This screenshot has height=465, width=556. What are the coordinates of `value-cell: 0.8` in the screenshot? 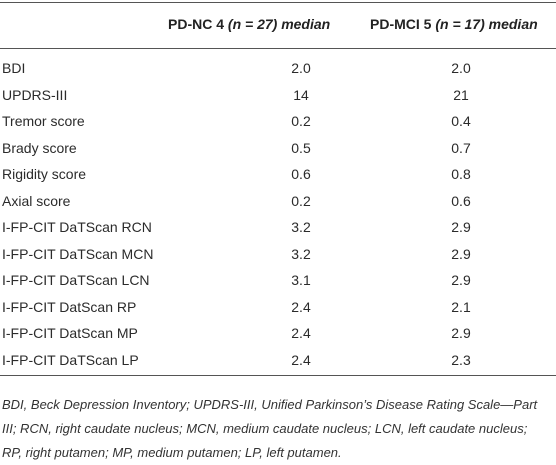 It's located at (461, 174).